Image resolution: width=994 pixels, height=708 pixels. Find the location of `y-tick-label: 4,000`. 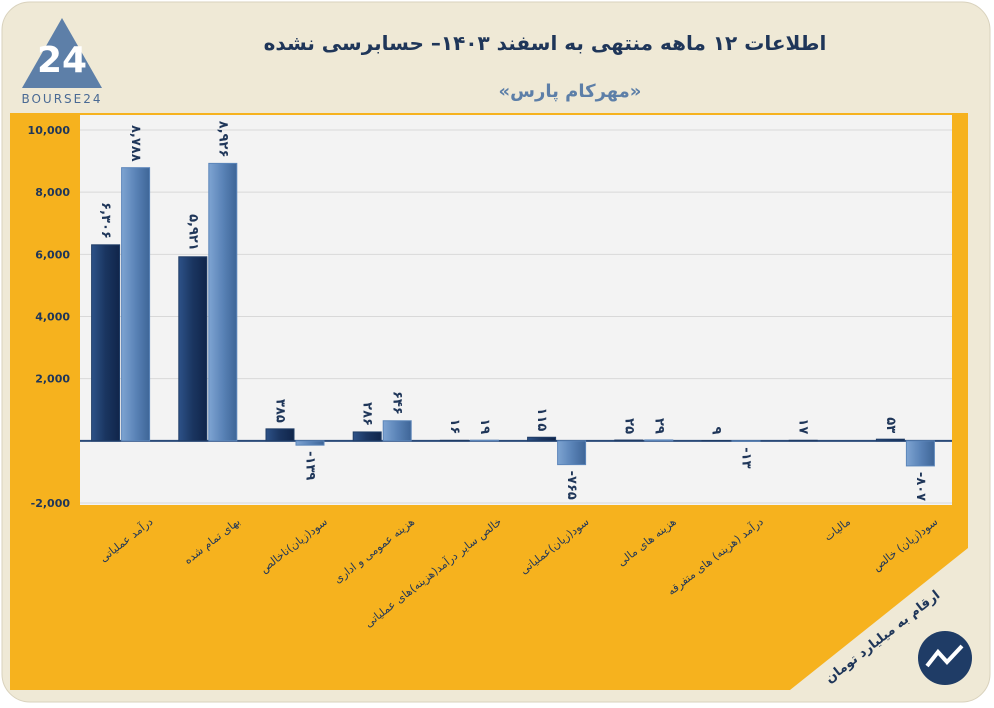

y-tick-label: 4,000 is located at coordinates (52, 317).